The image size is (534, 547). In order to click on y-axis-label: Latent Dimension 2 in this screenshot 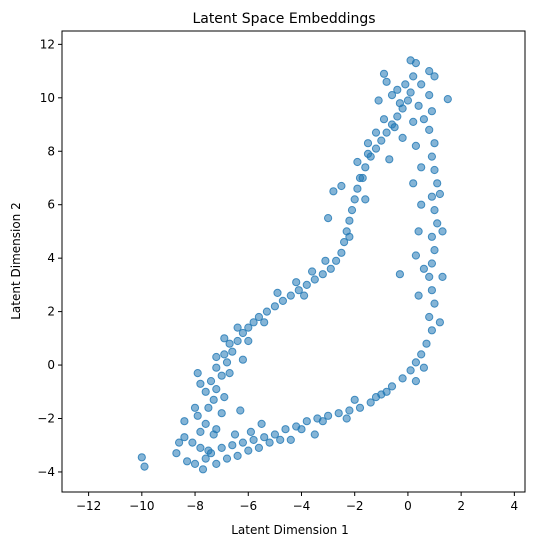, I will do `click(16, 261)`.